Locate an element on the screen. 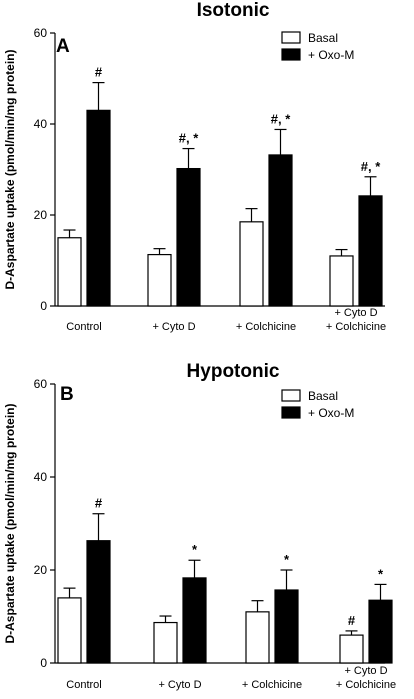  chart-title: Hypotonic is located at coordinates (233, 371).